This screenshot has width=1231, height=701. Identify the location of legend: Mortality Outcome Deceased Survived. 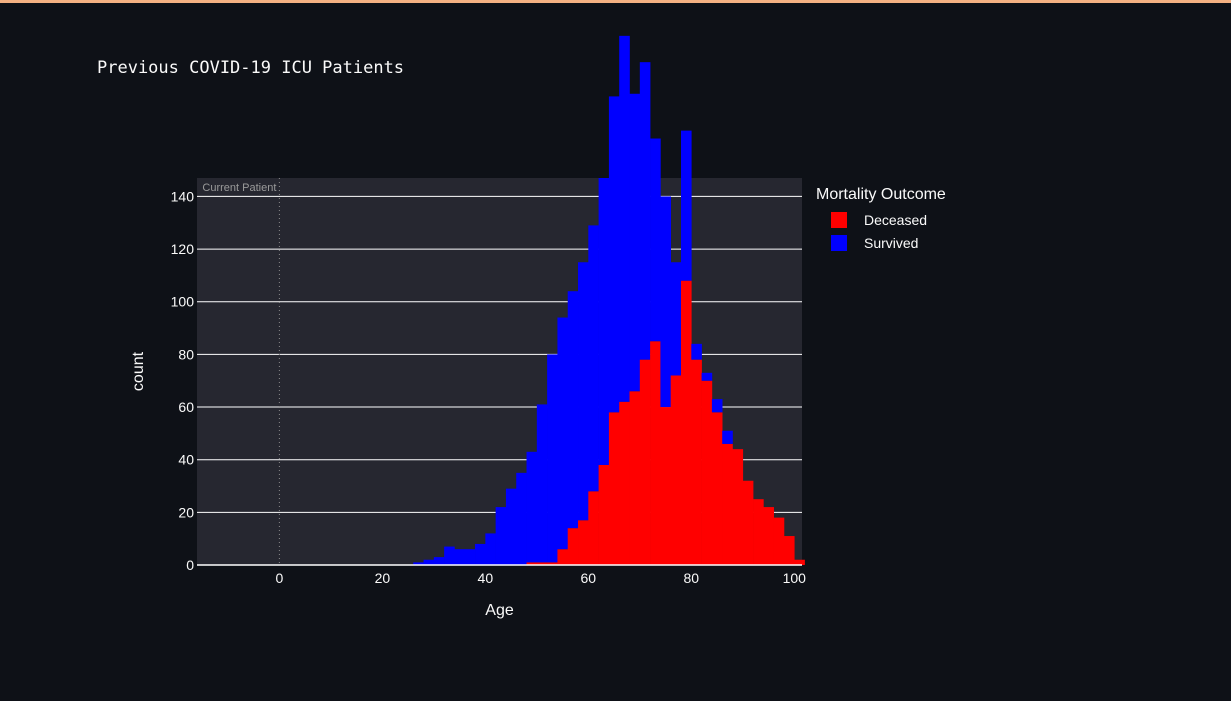
(881, 220).